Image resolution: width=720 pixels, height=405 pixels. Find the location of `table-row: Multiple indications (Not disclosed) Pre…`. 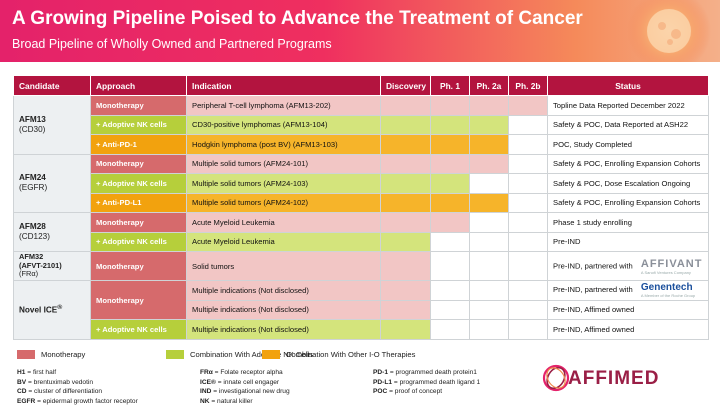

table-row: Multiple indications (Not disclosed) Pre… is located at coordinates (361, 309).